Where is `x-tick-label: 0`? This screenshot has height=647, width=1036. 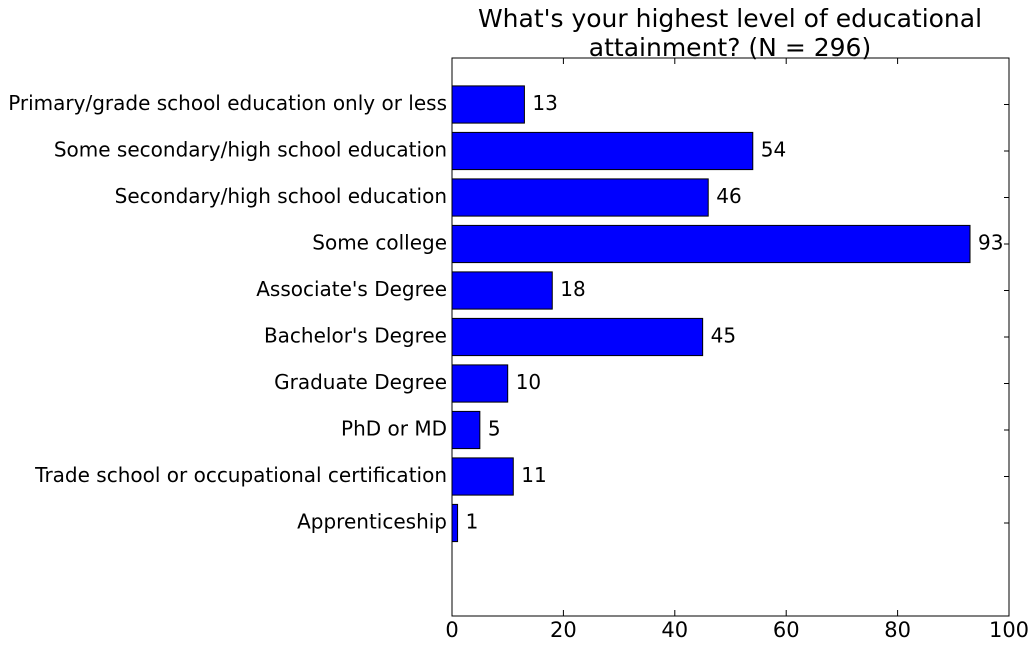 x-tick-label: 0 is located at coordinates (451, 630).